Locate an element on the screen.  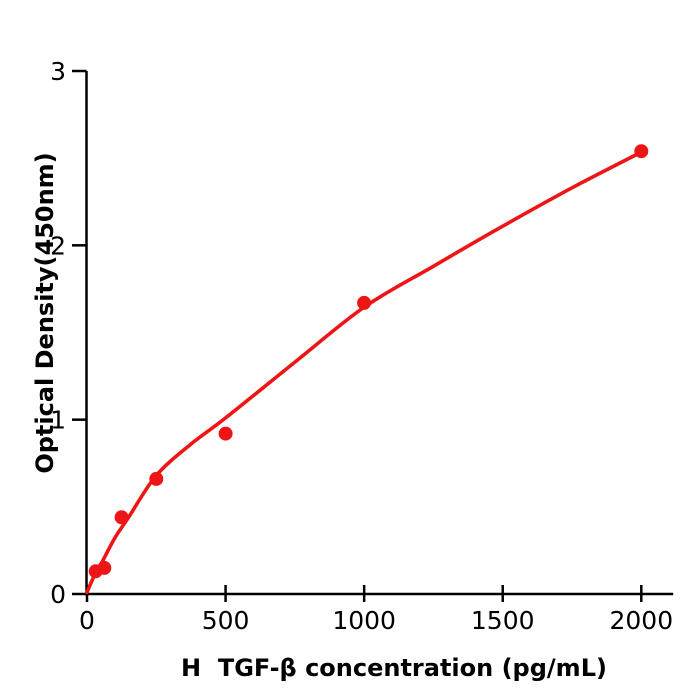
y-tick-label: 0 is located at coordinates (58, 594).